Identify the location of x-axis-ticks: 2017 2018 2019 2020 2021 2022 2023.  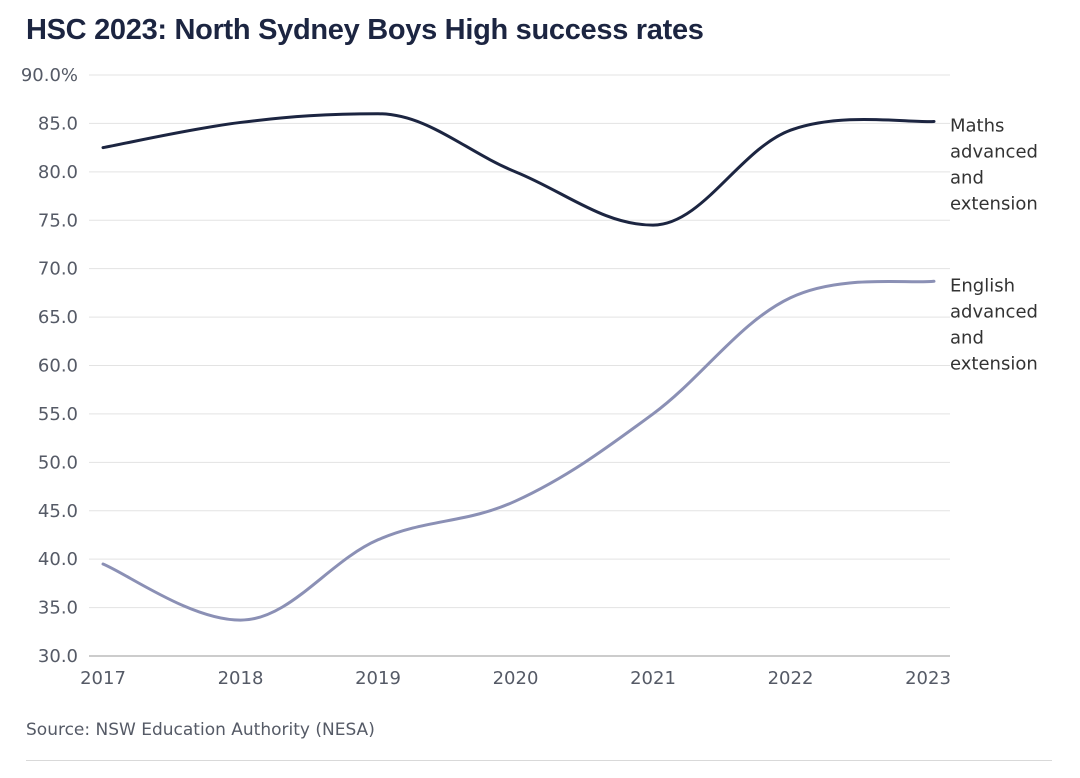
(515, 678).